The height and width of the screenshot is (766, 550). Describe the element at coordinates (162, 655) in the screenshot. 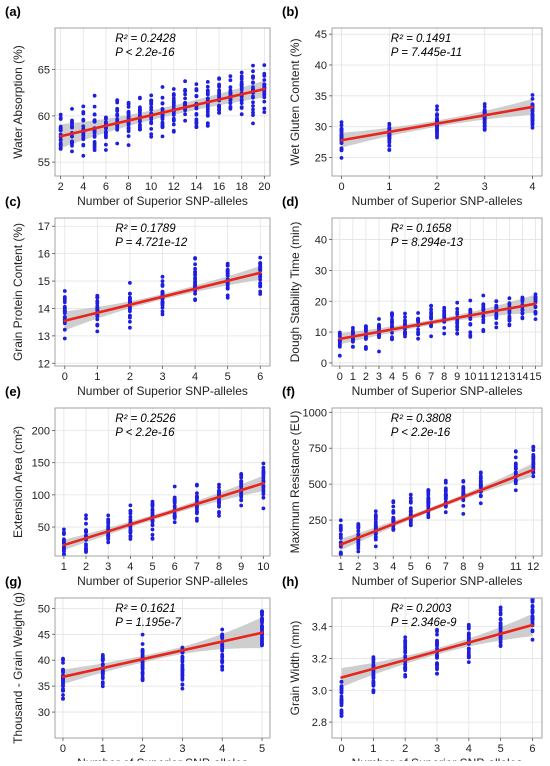

I see `fit-line` at that location.